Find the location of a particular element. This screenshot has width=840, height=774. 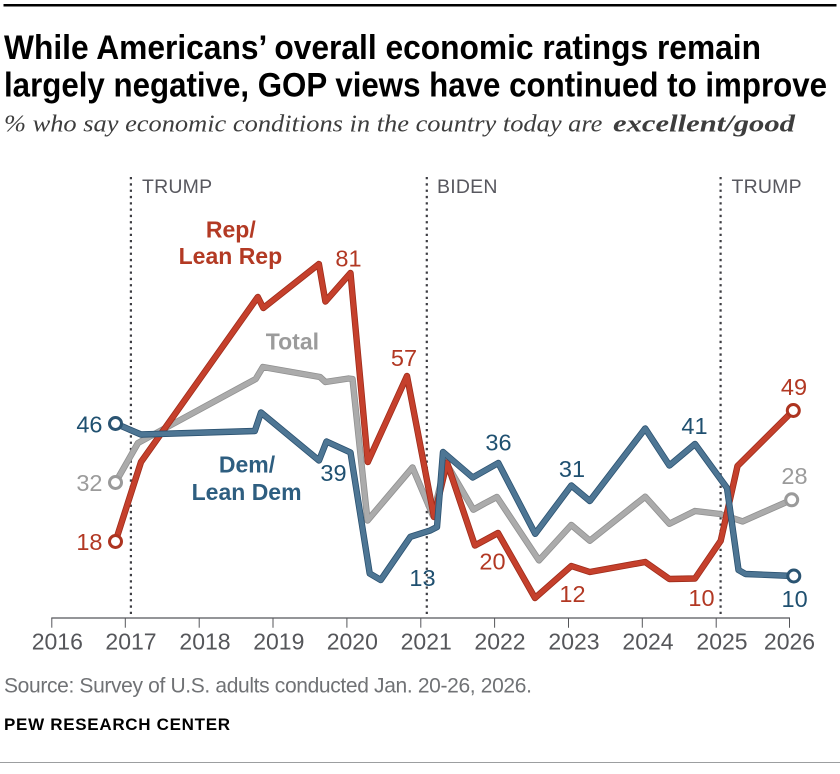

svg-text: 2018 is located at coordinates (204, 642).